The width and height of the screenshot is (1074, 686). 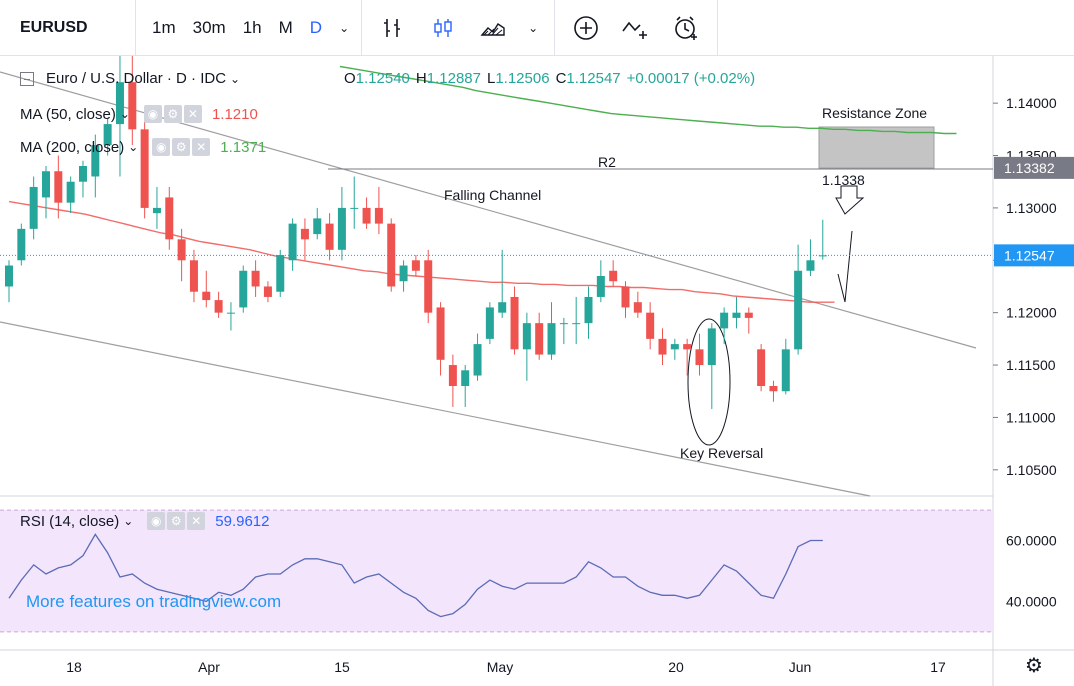 I want to click on r2-price-tag, so click(x=1034, y=167).